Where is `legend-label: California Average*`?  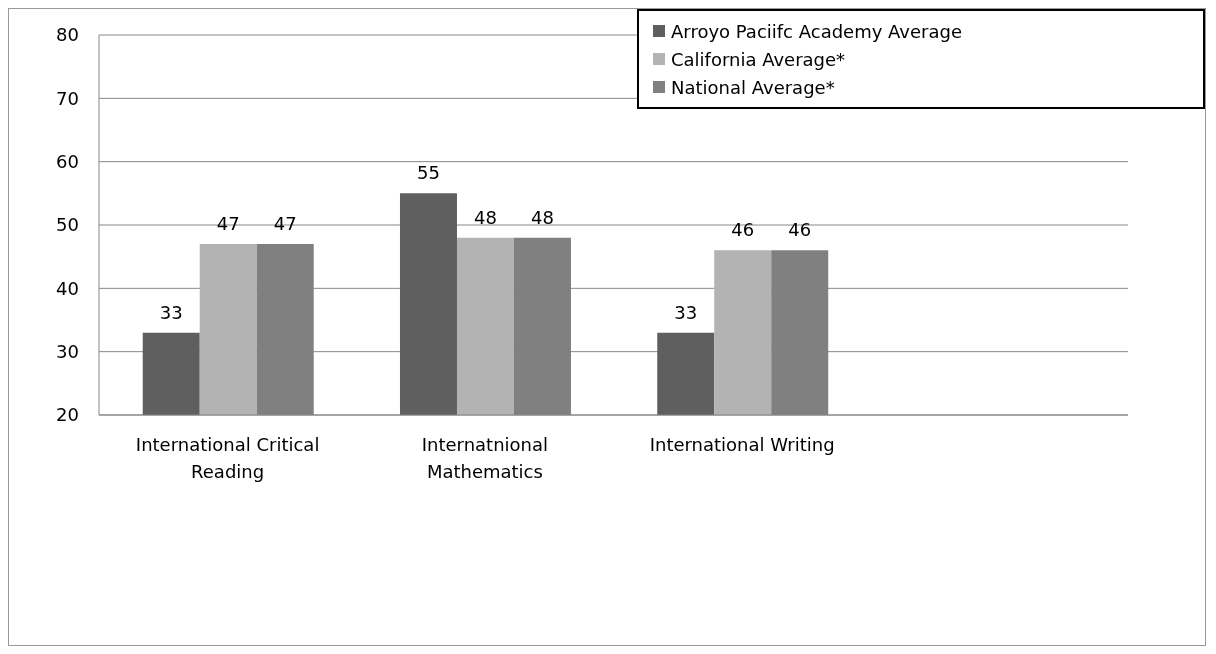 legend-label: California Average* is located at coordinates (758, 59).